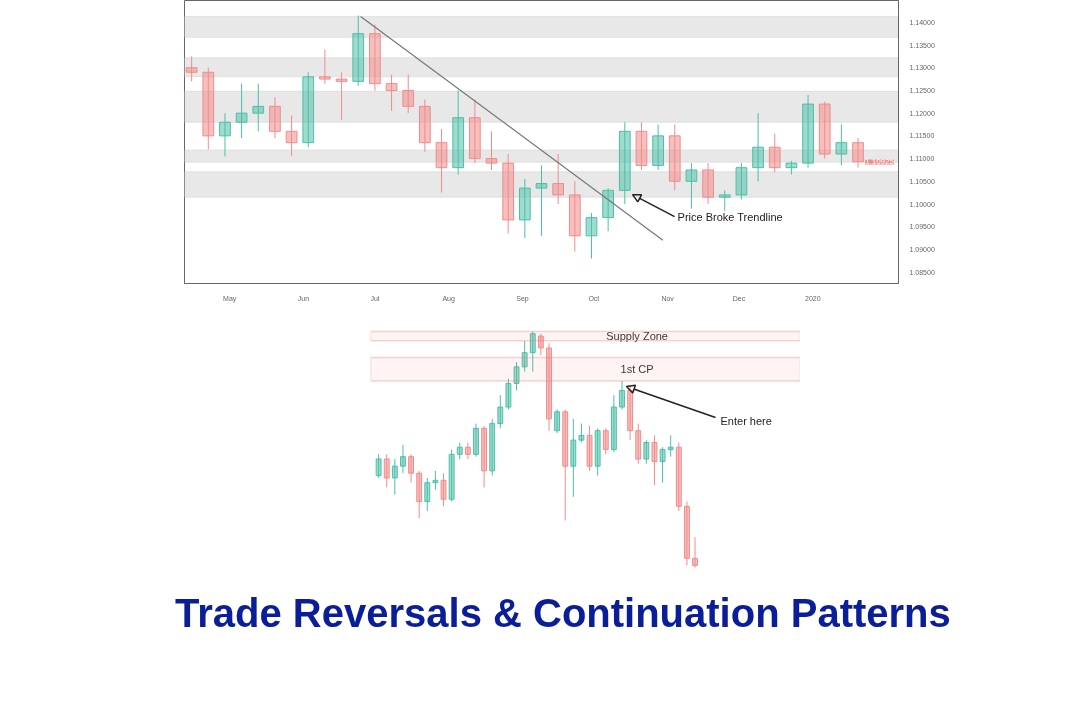 The height and width of the screenshot is (720, 1080). Describe the element at coordinates (563, 613) in the screenshot. I see `text: Trade Reversals & Continuation Patterns` at that location.